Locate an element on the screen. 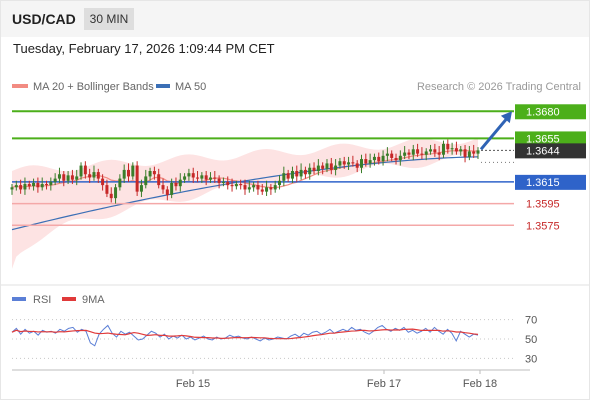 The height and width of the screenshot is (400, 590). x-tick-label: Feb 18 is located at coordinates (480, 384).